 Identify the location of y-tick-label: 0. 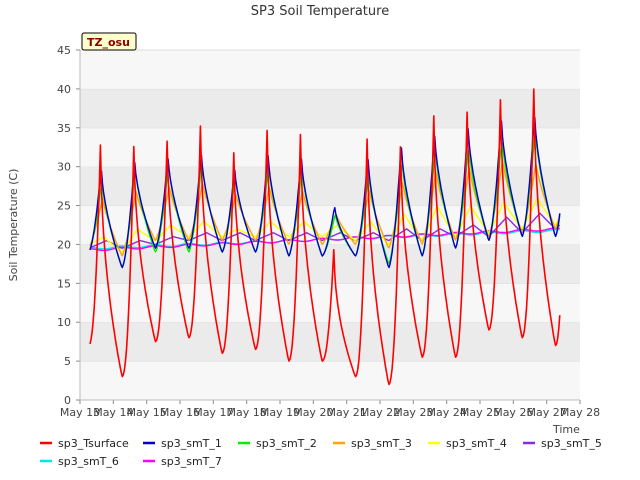
(67, 400).